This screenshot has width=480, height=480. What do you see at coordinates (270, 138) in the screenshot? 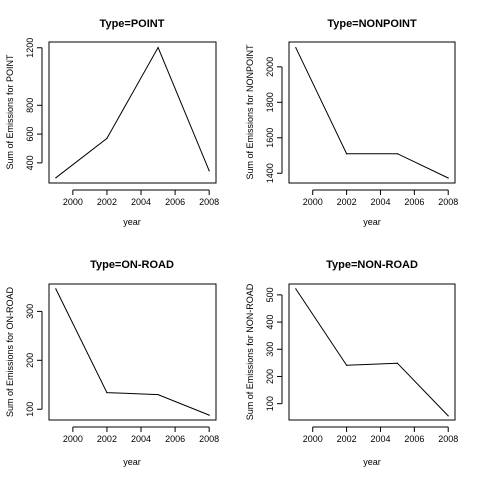
I see `y-tick-label: 1600` at bounding box center [270, 138].